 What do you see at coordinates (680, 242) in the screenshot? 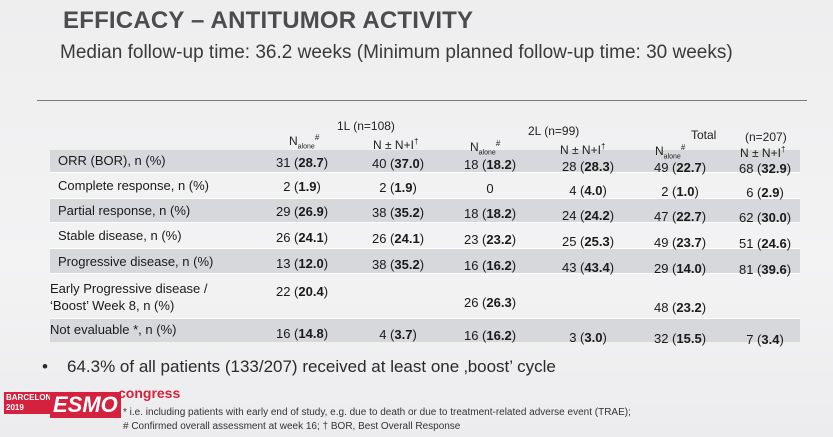
I see `table-cell: 49 (23.7)` at bounding box center [680, 242].